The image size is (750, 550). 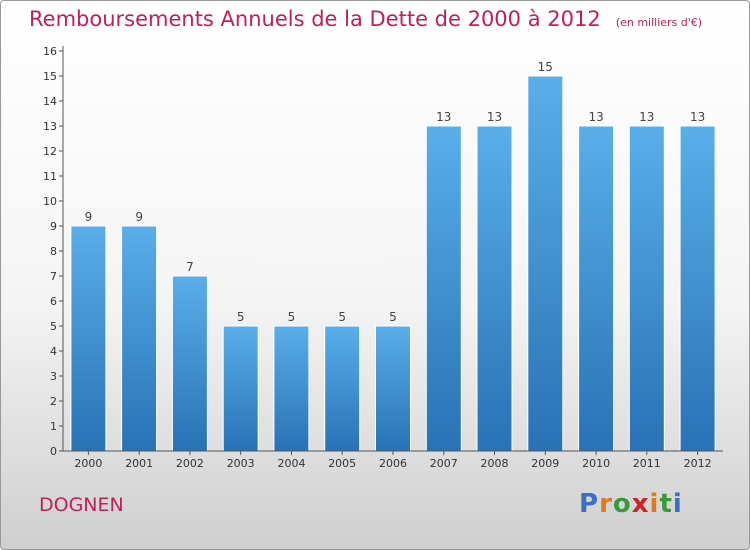 I want to click on bar-2005, so click(x=342, y=388).